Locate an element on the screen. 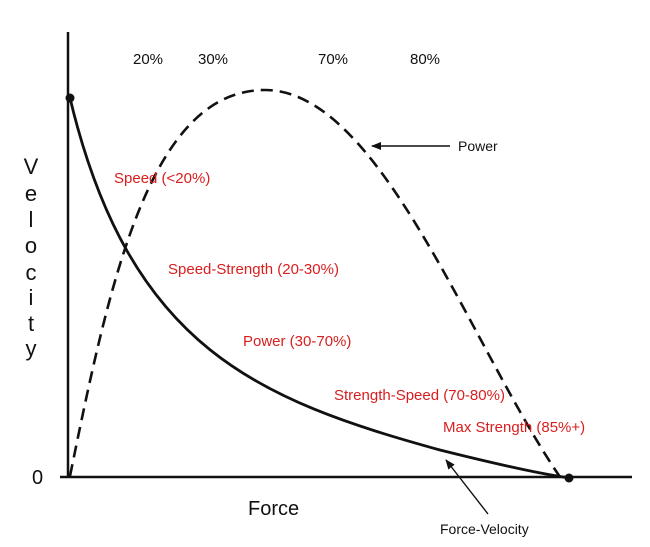 The image size is (650, 547). y-title-letter: t is located at coordinates (31, 323).